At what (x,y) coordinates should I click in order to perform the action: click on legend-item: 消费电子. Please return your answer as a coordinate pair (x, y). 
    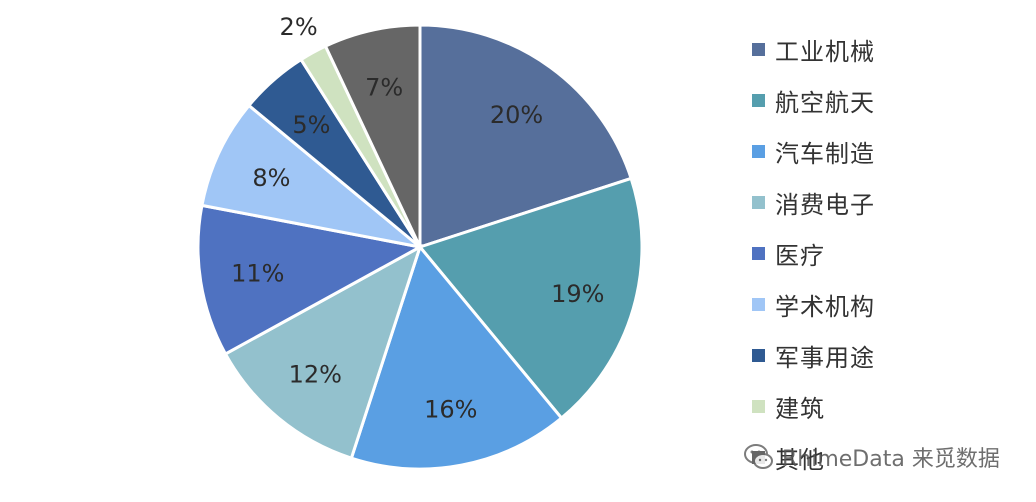
    Looking at the image, I should click on (813, 202).